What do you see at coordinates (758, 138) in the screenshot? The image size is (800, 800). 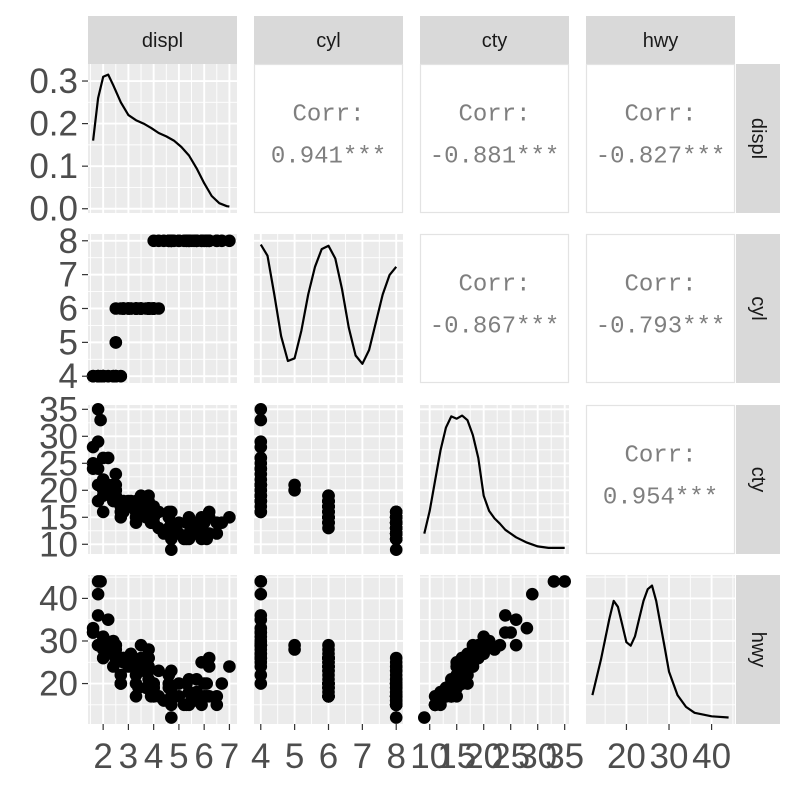 I see `strip-row-label-displ: displ` at bounding box center [758, 138].